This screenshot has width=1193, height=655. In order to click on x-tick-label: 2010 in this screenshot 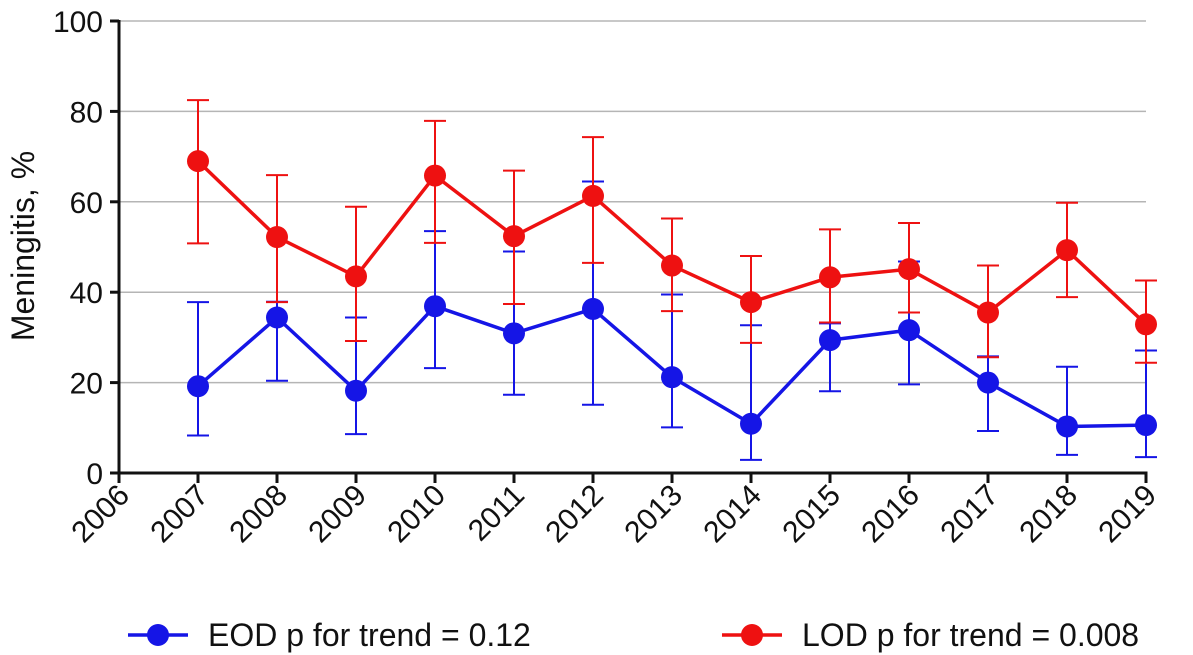, I will do `click(416, 514)`.